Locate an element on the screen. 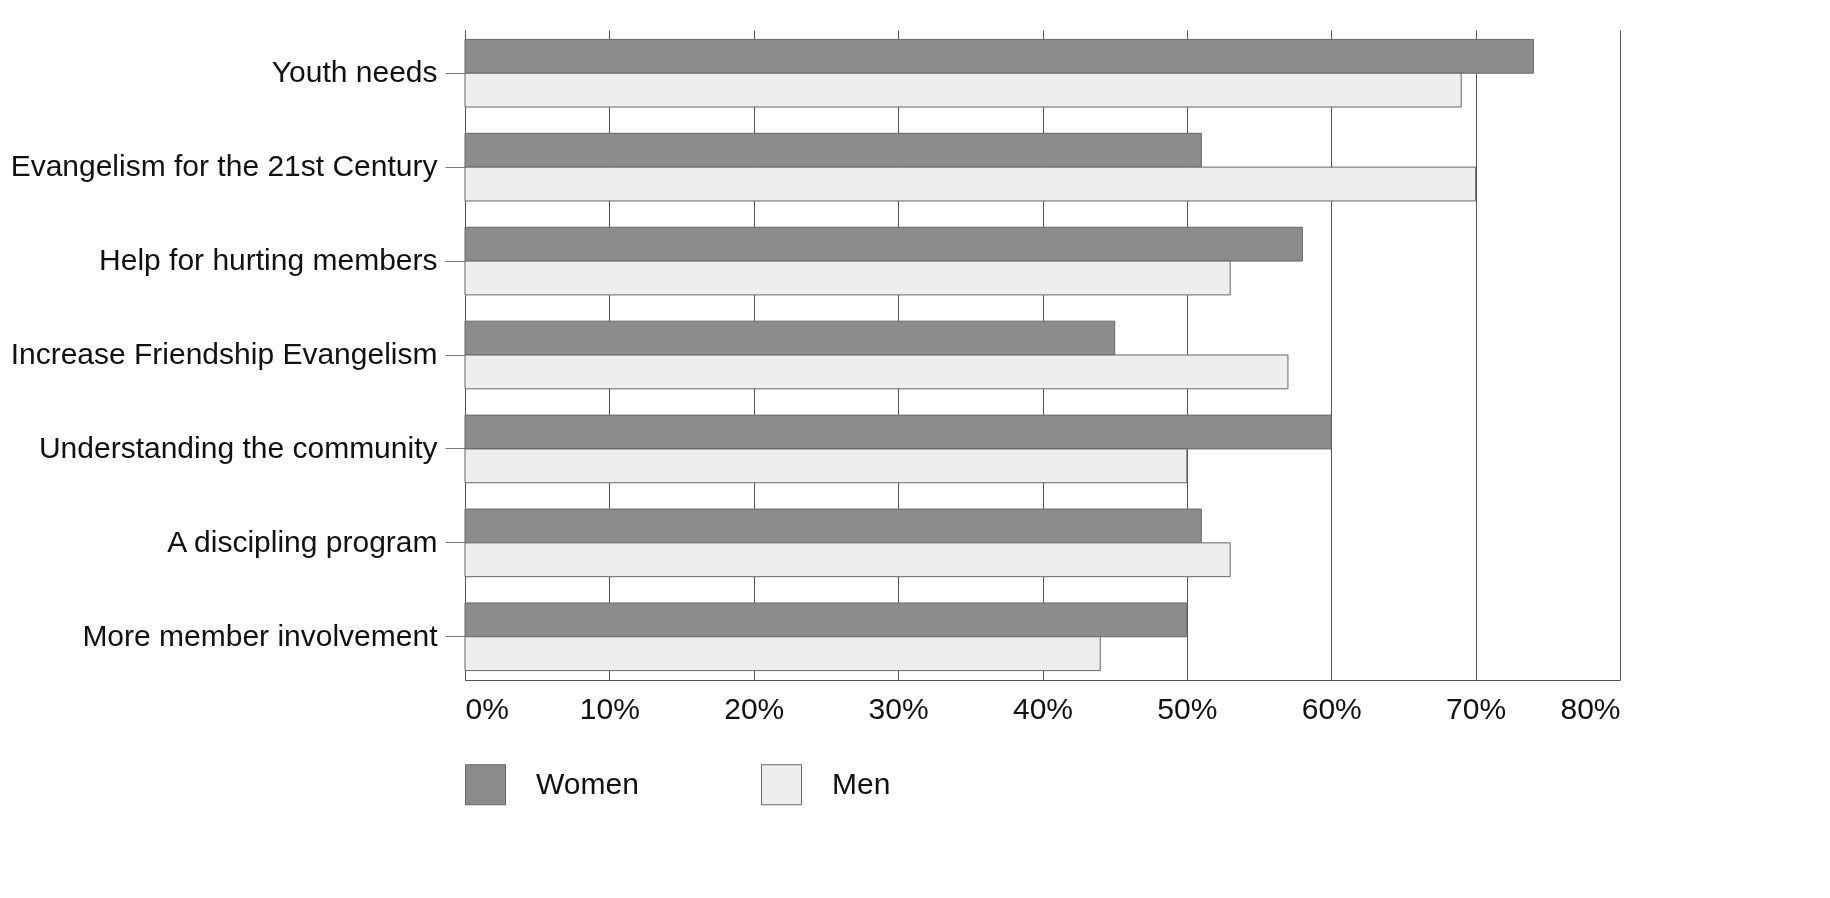  legend-label: Men is located at coordinates (861, 783).